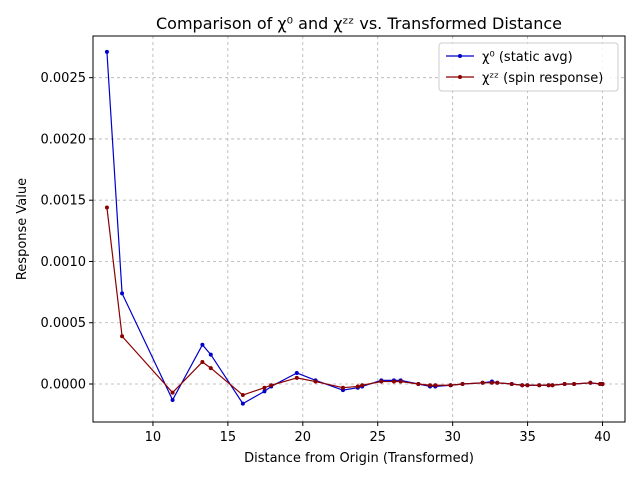  Describe the element at coordinates (64, 385) in the screenshot. I see `y-tick-label: 0.0000` at that location.